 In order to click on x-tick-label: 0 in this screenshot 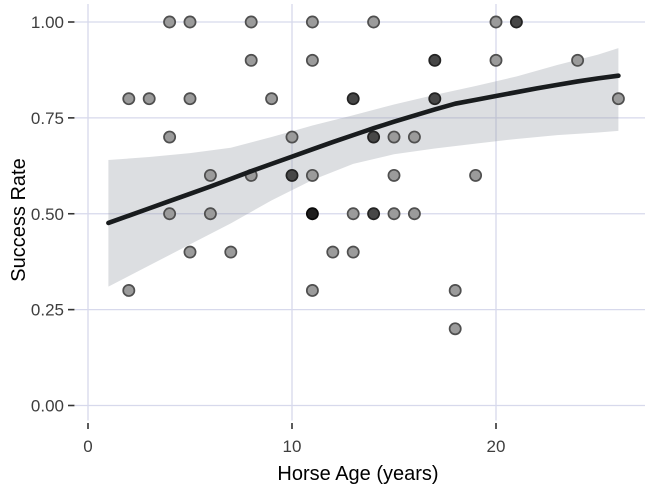, I will do `click(87, 446)`.